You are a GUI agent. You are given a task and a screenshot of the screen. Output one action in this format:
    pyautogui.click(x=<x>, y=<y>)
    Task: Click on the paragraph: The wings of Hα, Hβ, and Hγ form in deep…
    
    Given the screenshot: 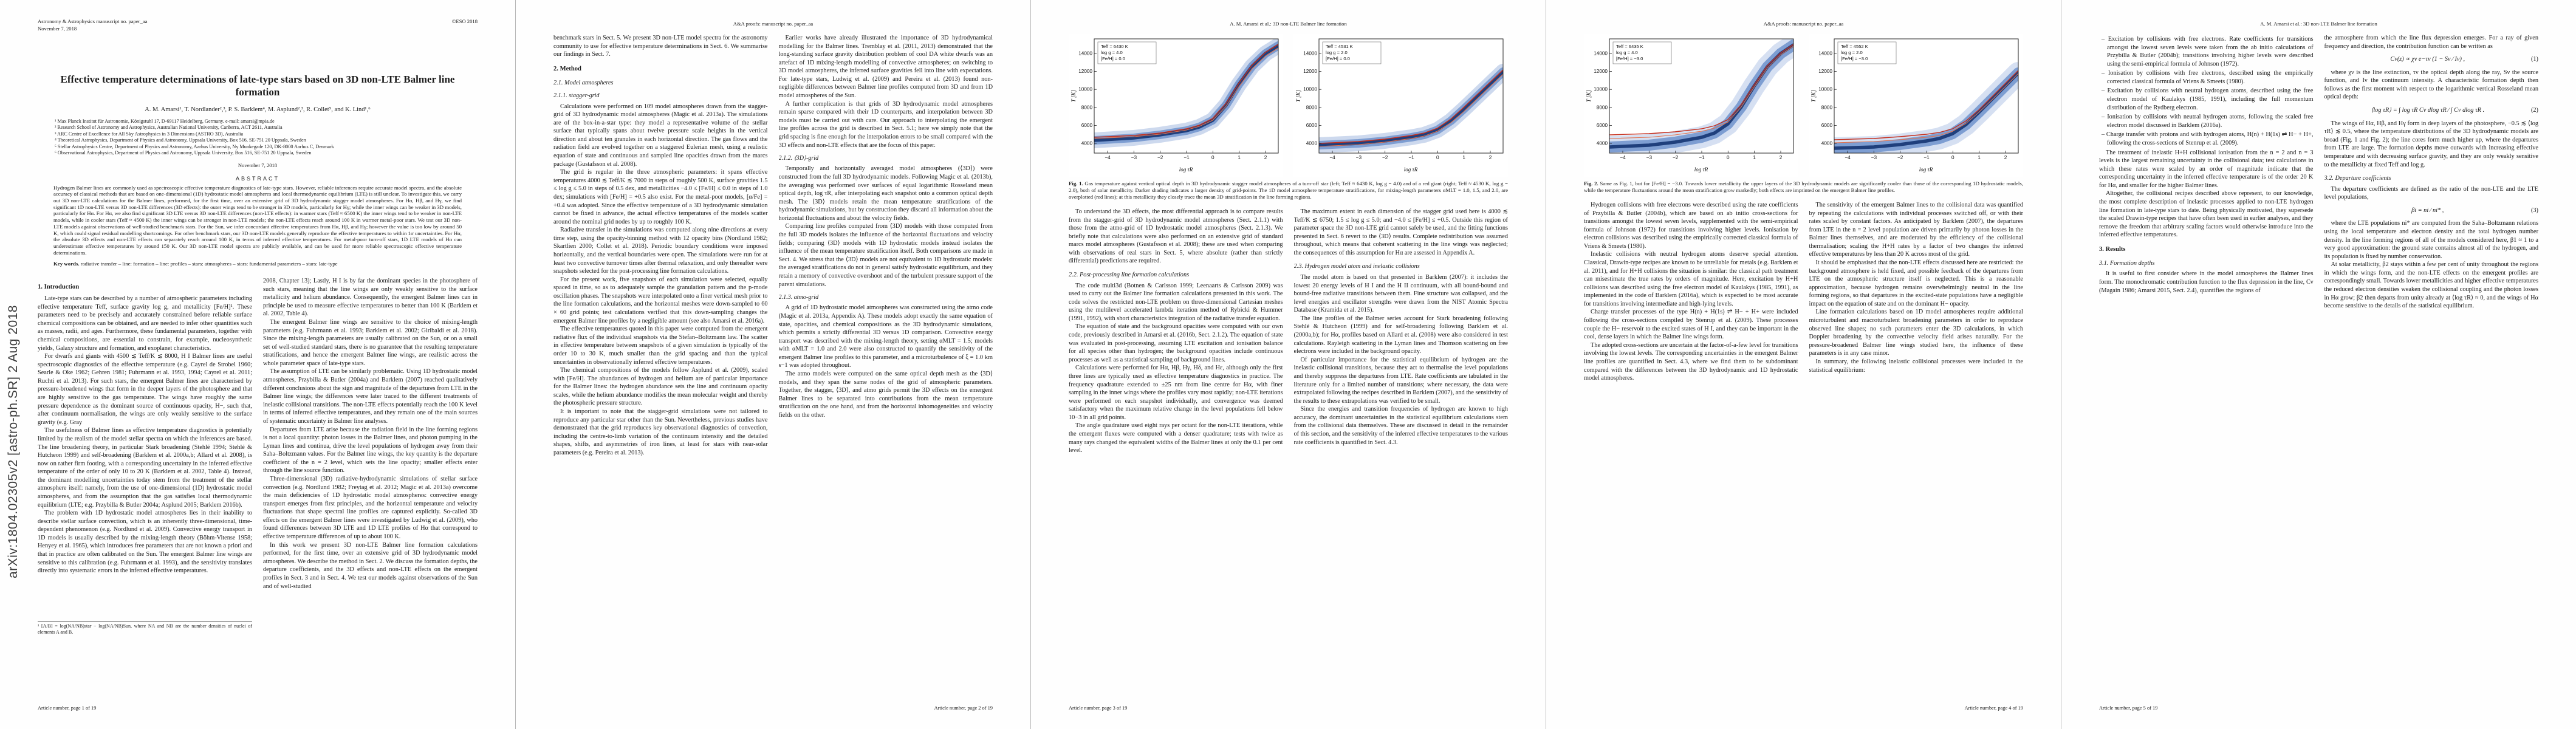 What is the action you would take?
    pyautogui.click(x=2431, y=144)
    